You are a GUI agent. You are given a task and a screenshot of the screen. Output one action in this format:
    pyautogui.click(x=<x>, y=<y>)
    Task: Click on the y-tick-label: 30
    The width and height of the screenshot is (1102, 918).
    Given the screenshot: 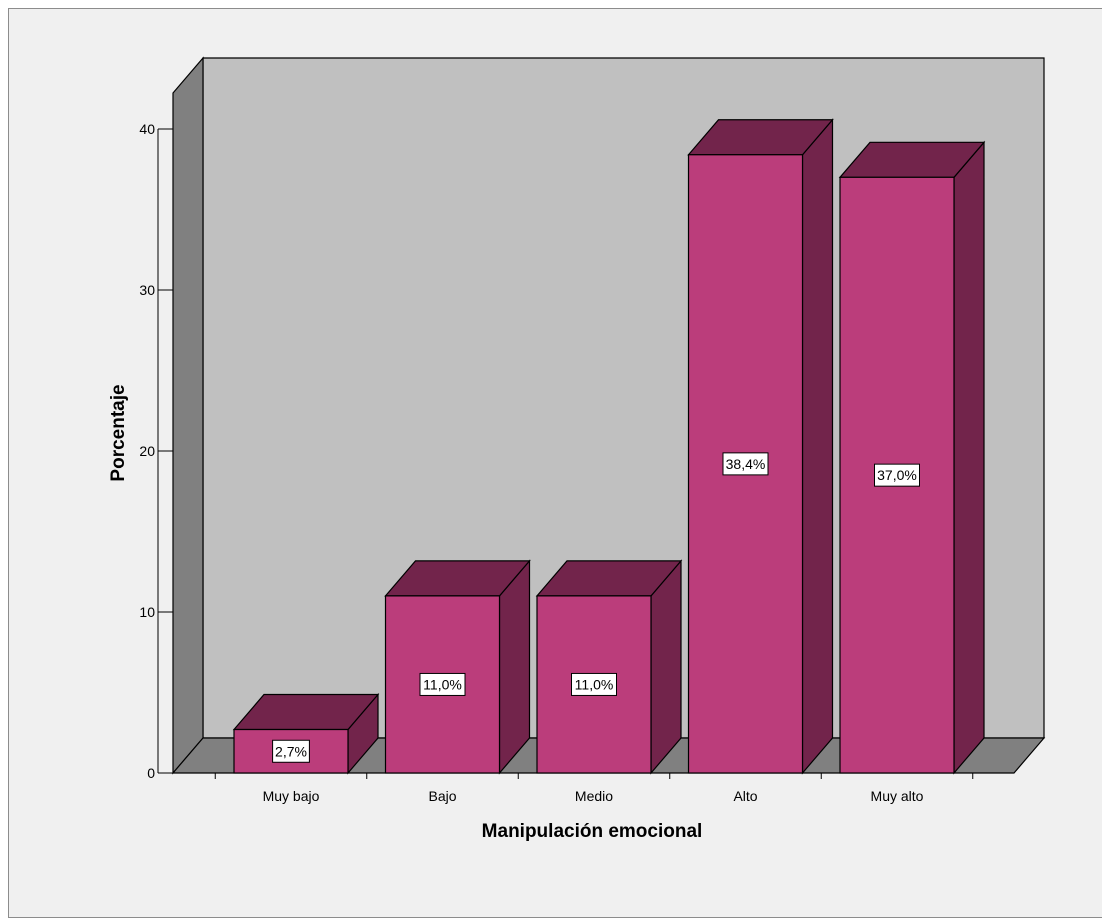 What is the action you would take?
    pyautogui.click(x=147, y=290)
    